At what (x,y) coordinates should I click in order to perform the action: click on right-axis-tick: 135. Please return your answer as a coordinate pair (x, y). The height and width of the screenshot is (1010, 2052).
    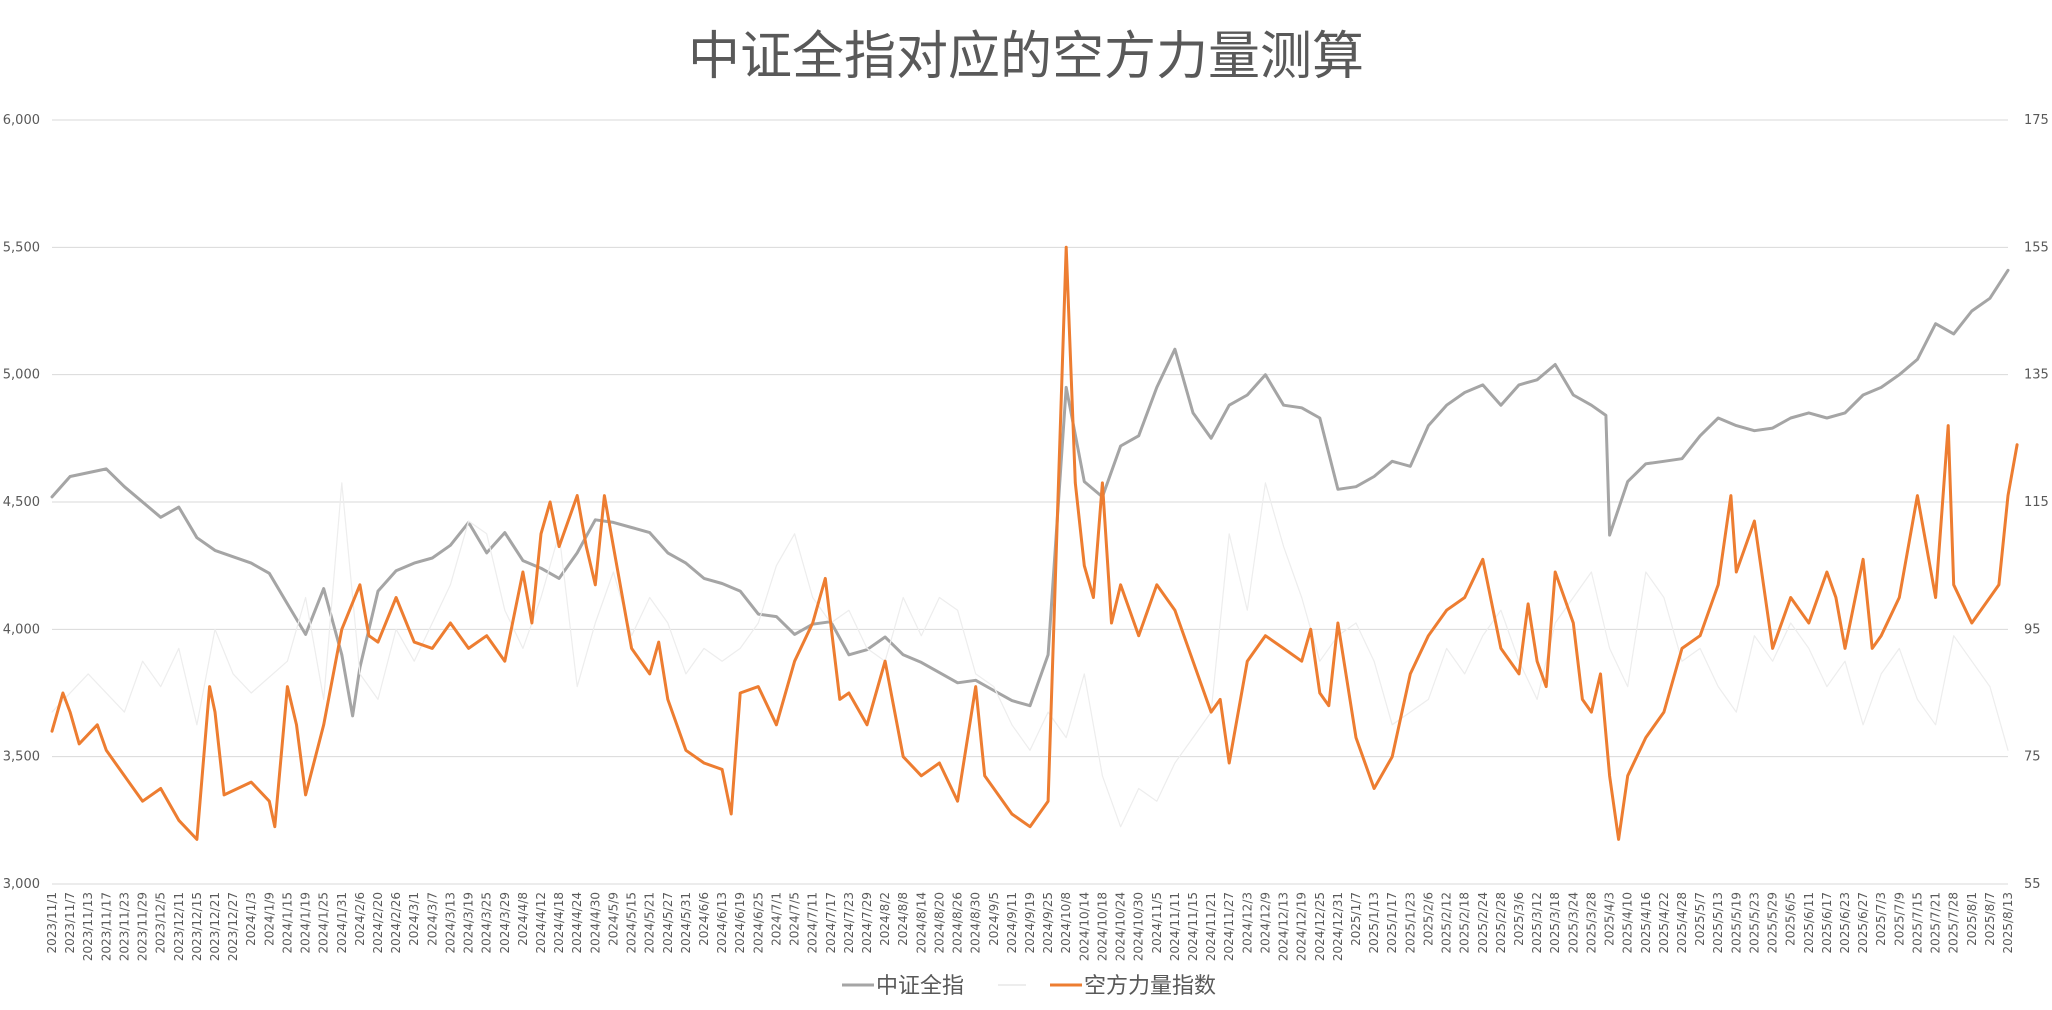
    Looking at the image, I should click on (2036, 375).